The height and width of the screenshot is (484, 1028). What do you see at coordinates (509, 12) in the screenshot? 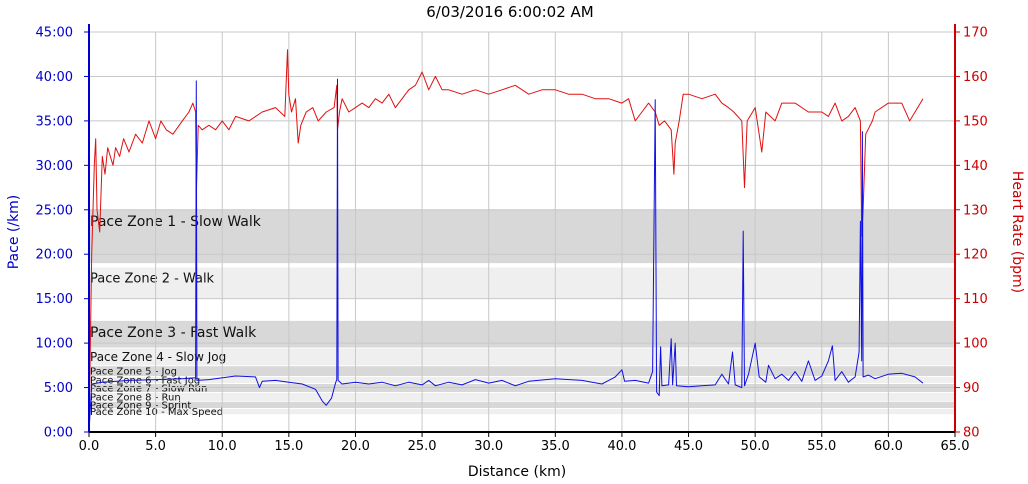
I see `chart-title: 6/03/2016 6:00:02 AM` at bounding box center [509, 12].